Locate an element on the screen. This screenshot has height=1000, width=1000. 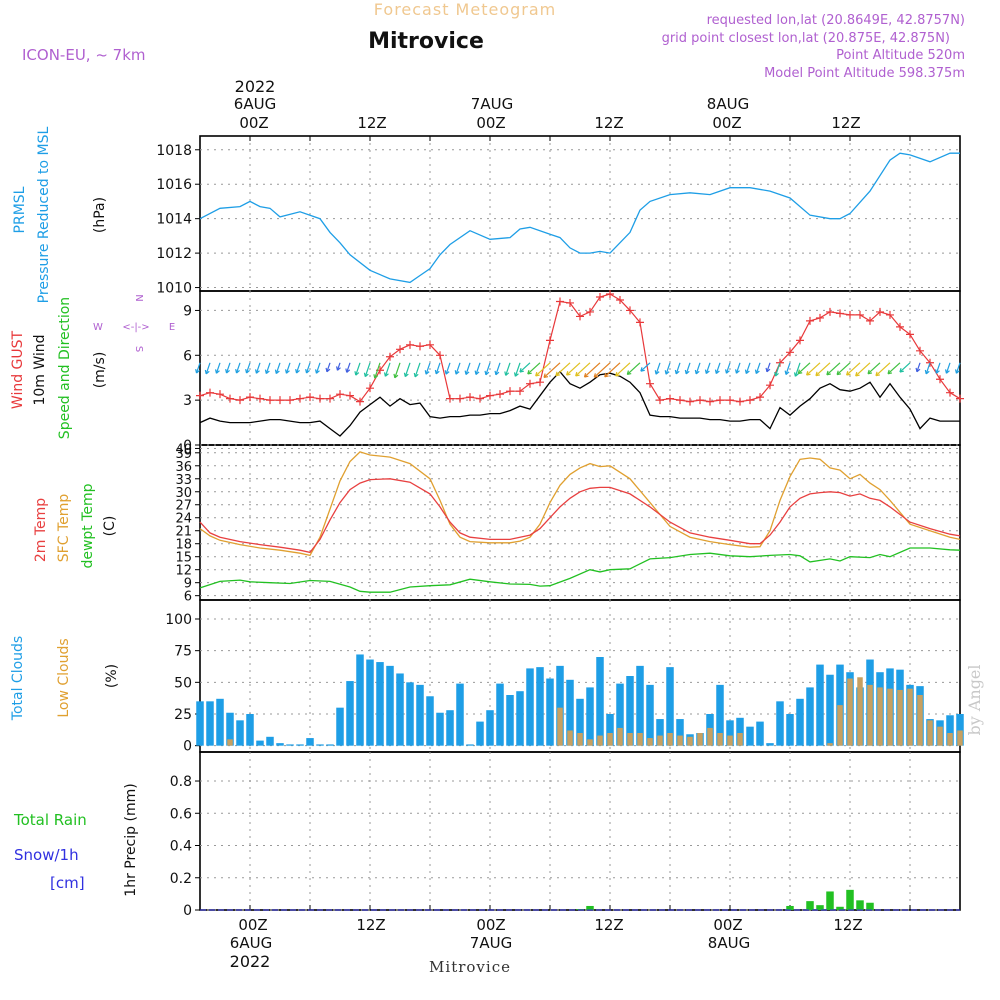
top-hour-label-4: 12Z is located at coordinates (608, 123).